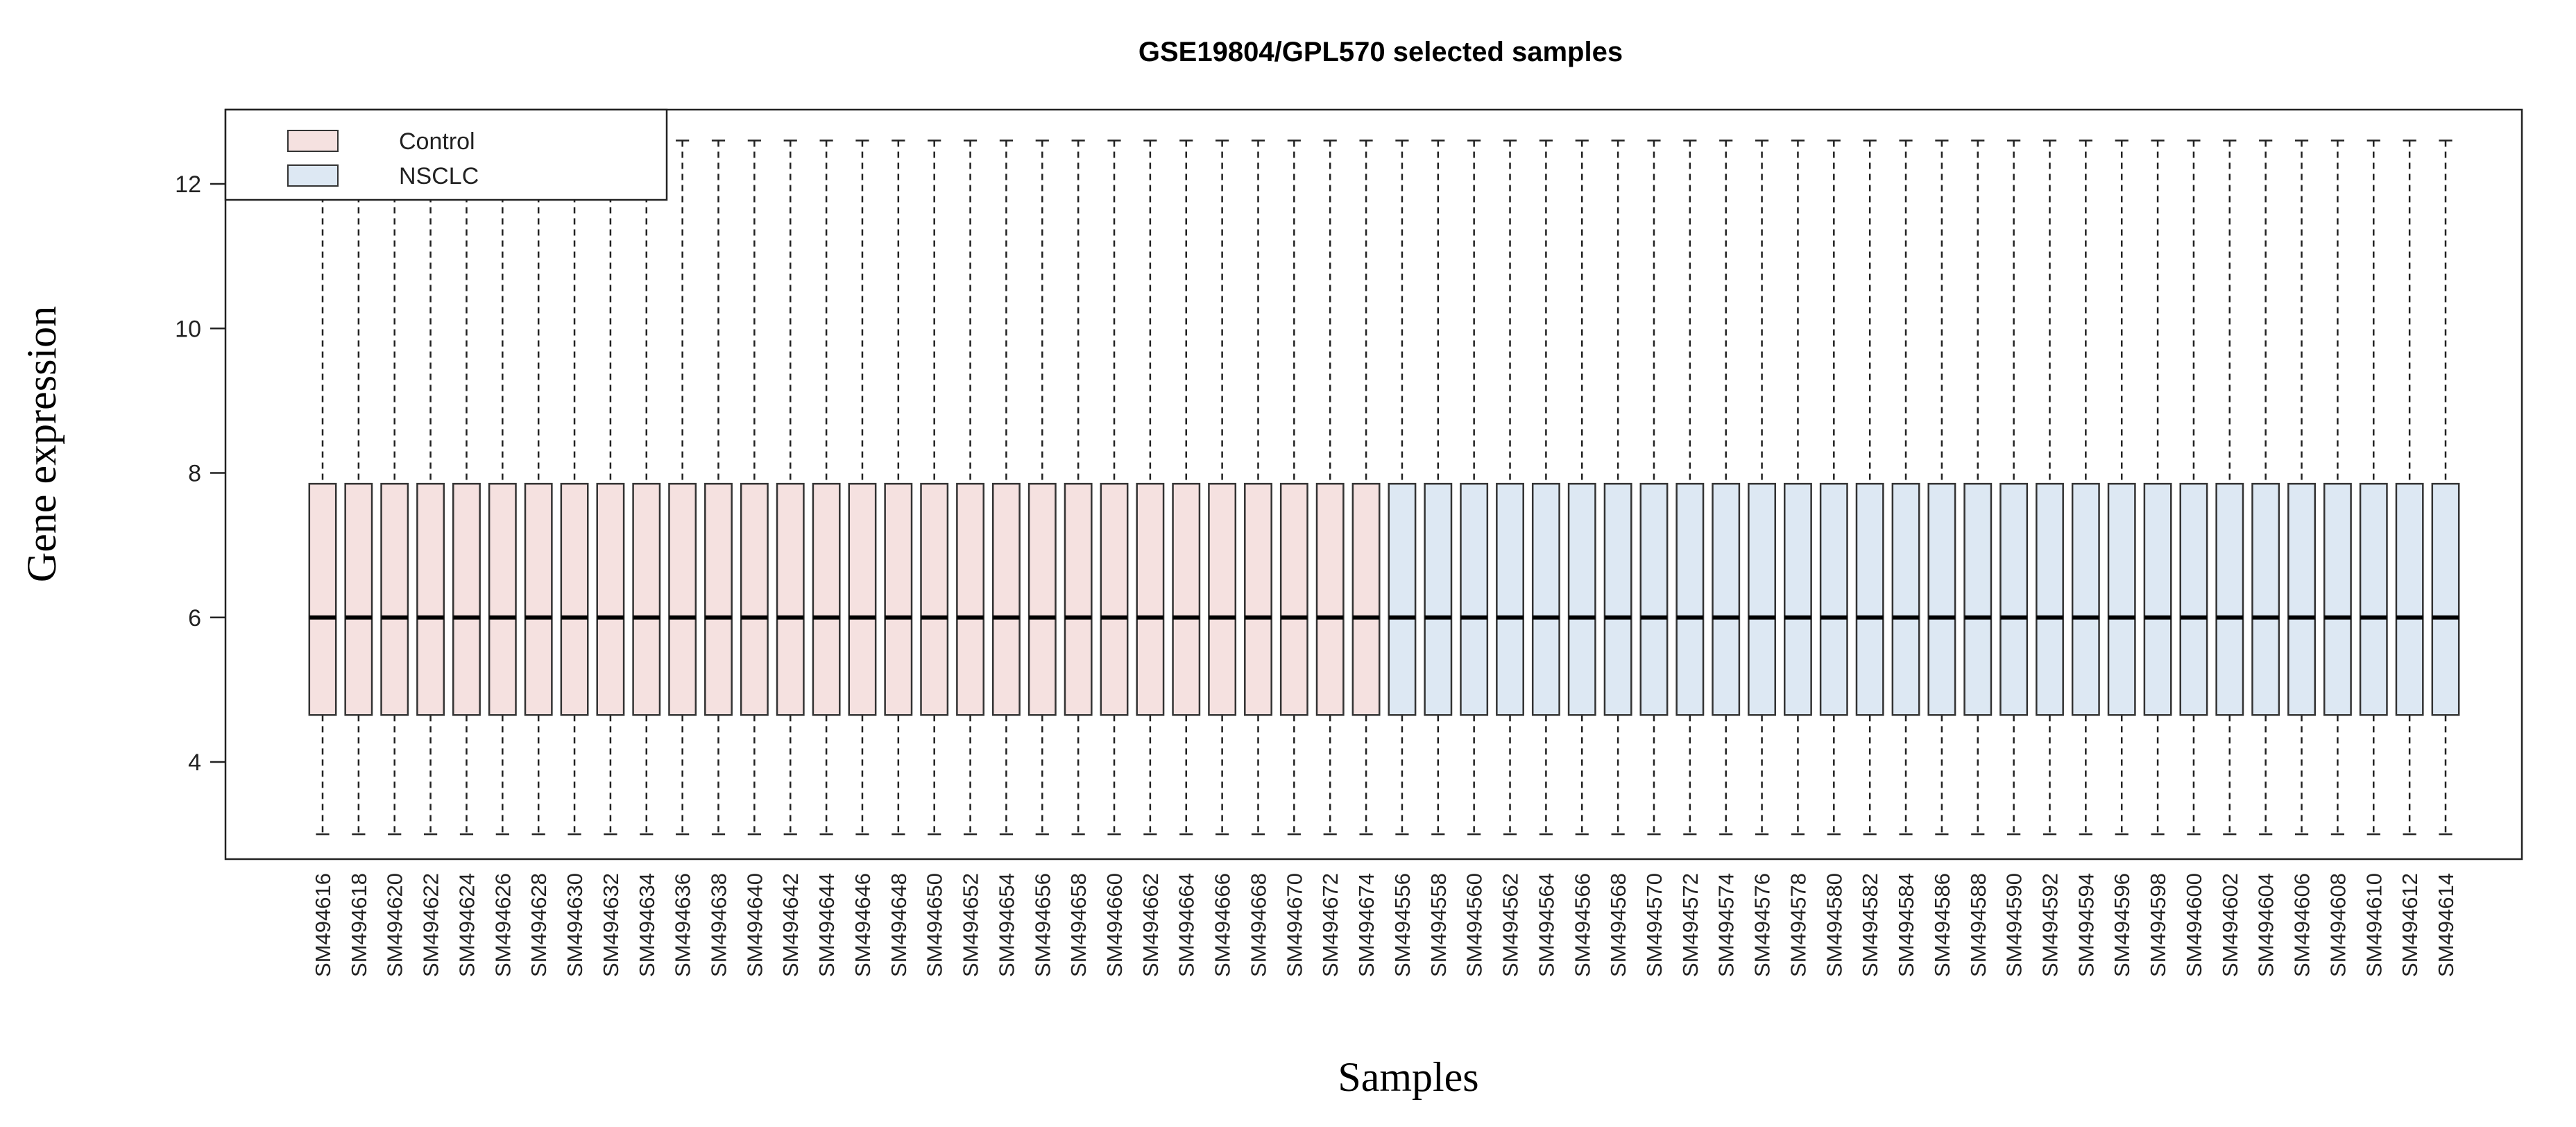  What do you see at coordinates (1150, 487) in the screenshot?
I see `box-SM494662` at bounding box center [1150, 487].